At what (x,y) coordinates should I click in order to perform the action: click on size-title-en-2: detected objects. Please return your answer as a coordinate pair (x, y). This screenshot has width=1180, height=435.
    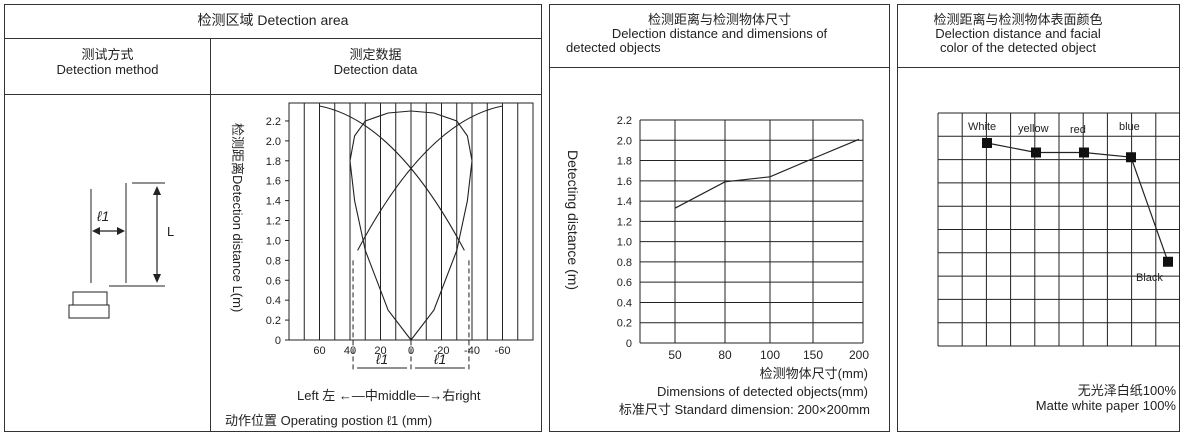
    Looking at the image, I should click on (613, 47).